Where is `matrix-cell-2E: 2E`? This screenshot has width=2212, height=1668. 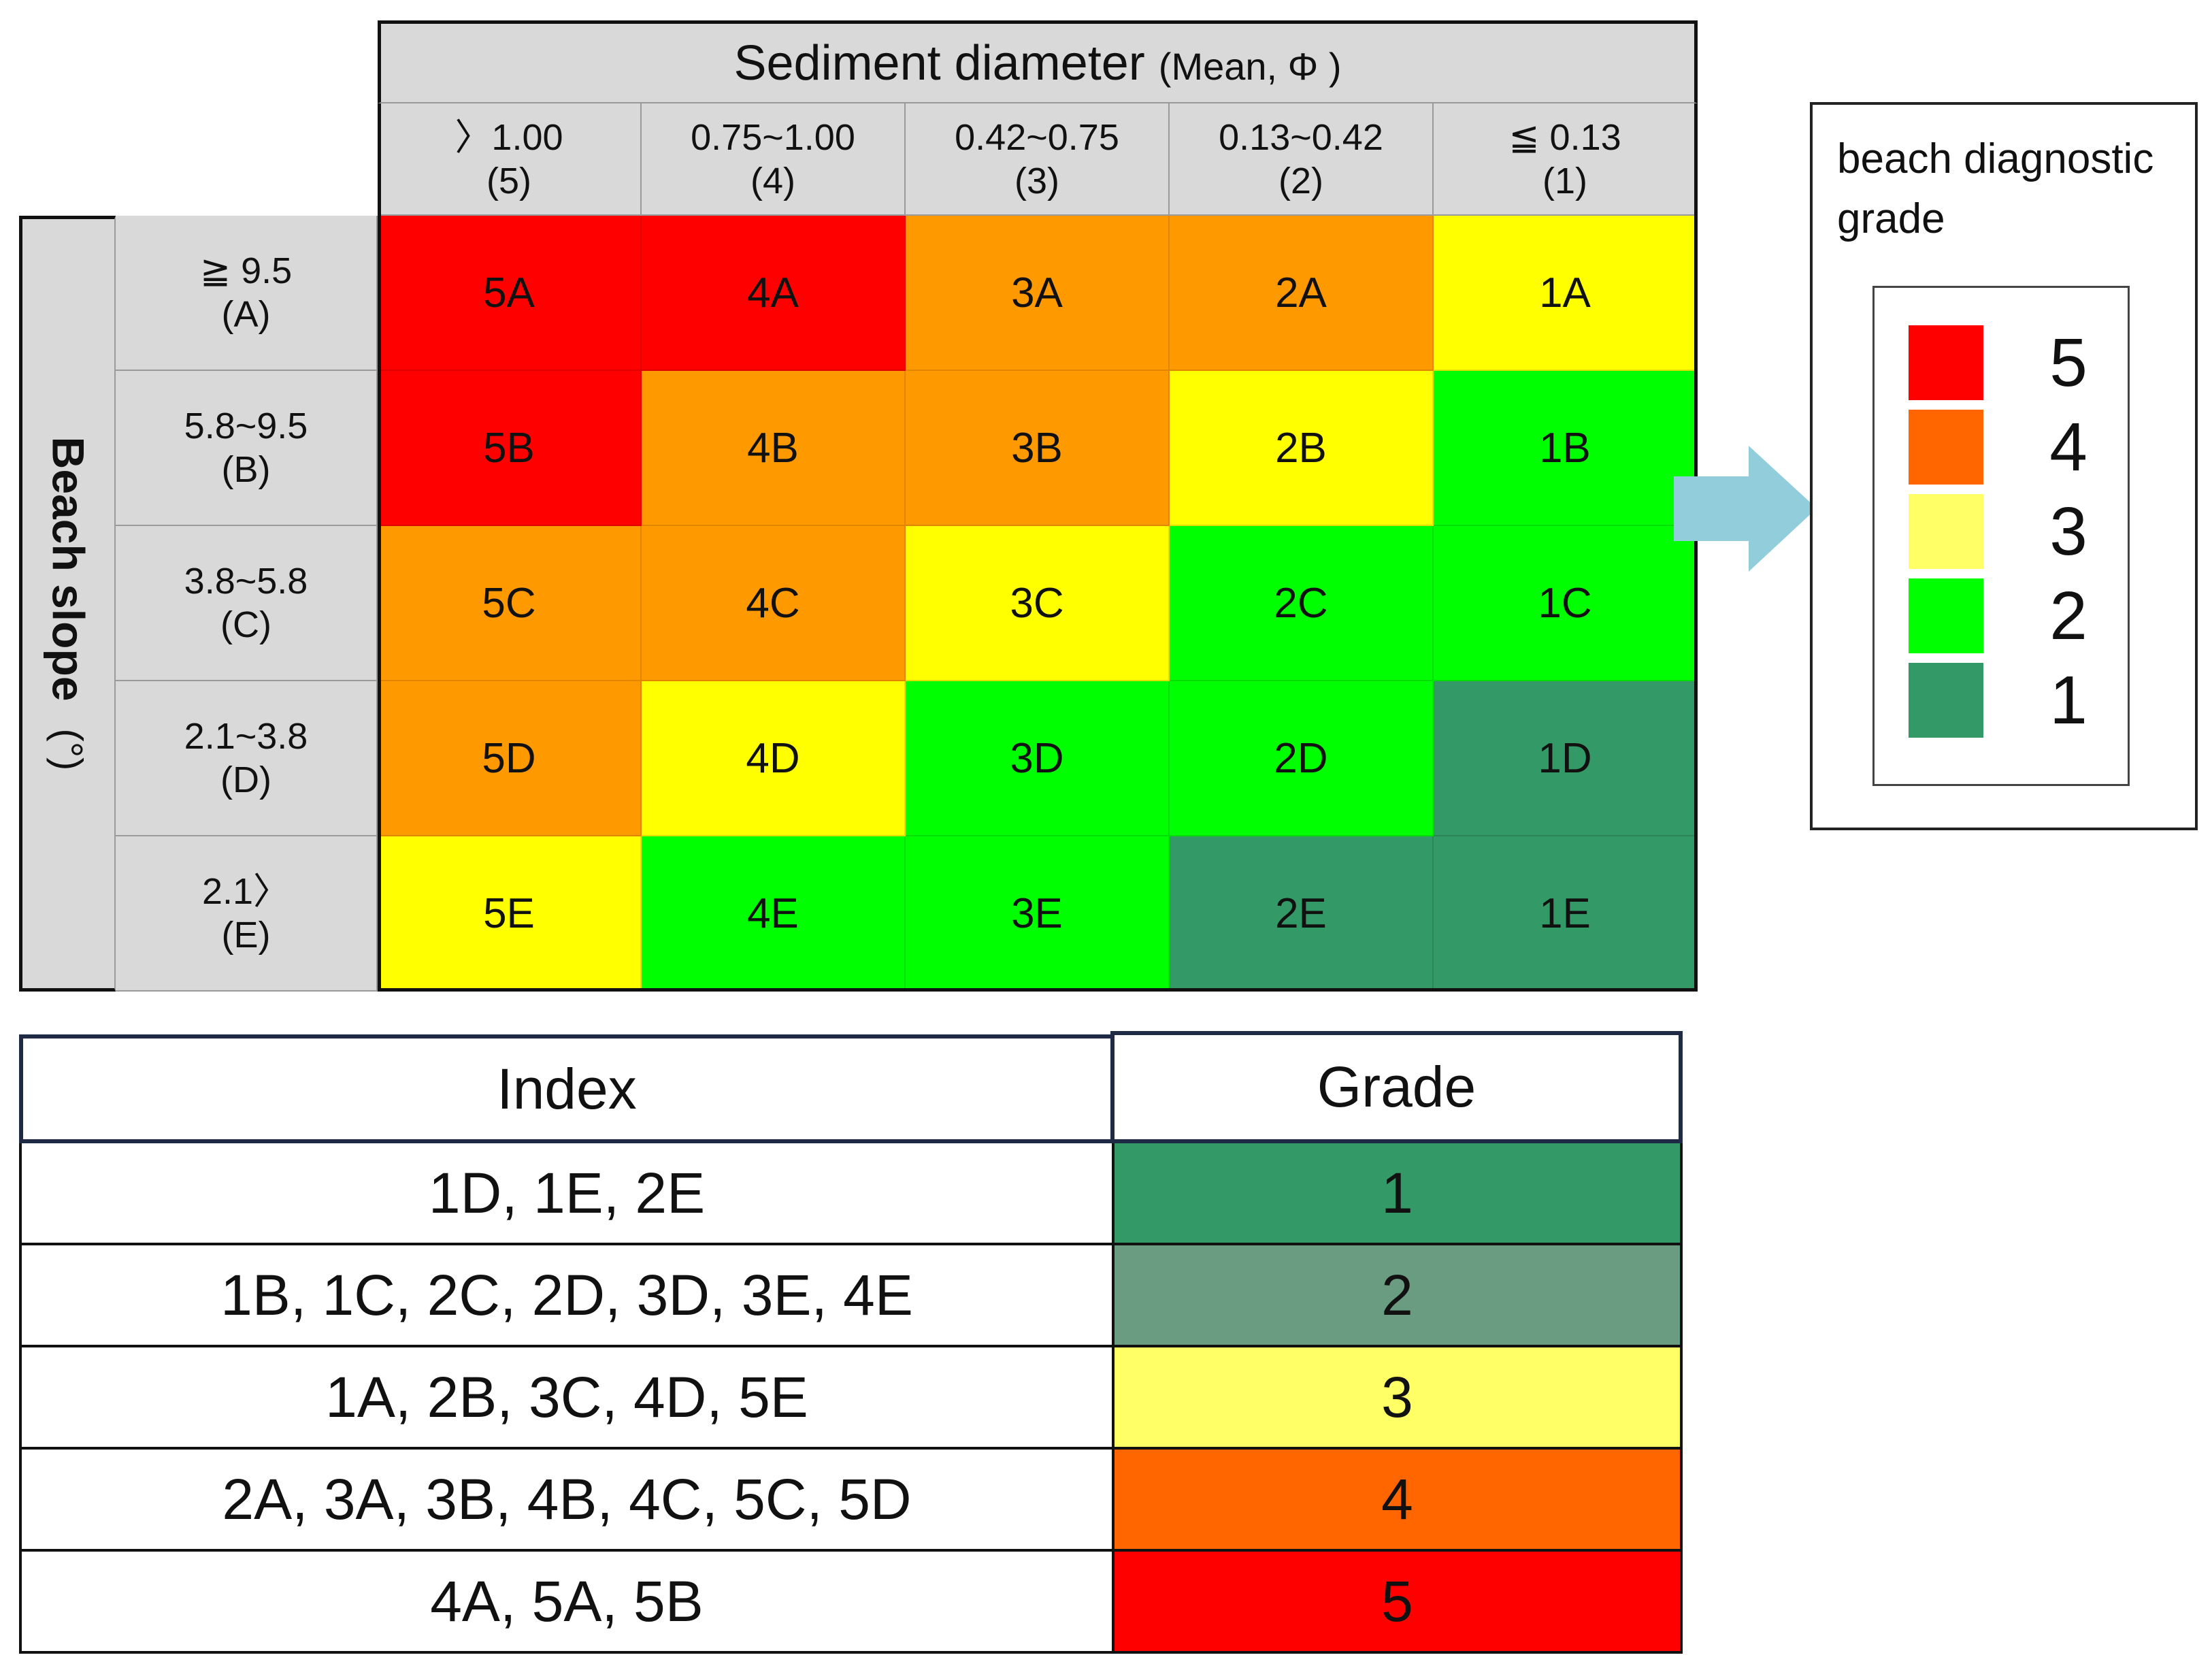 matrix-cell-2E: 2E is located at coordinates (1302, 914).